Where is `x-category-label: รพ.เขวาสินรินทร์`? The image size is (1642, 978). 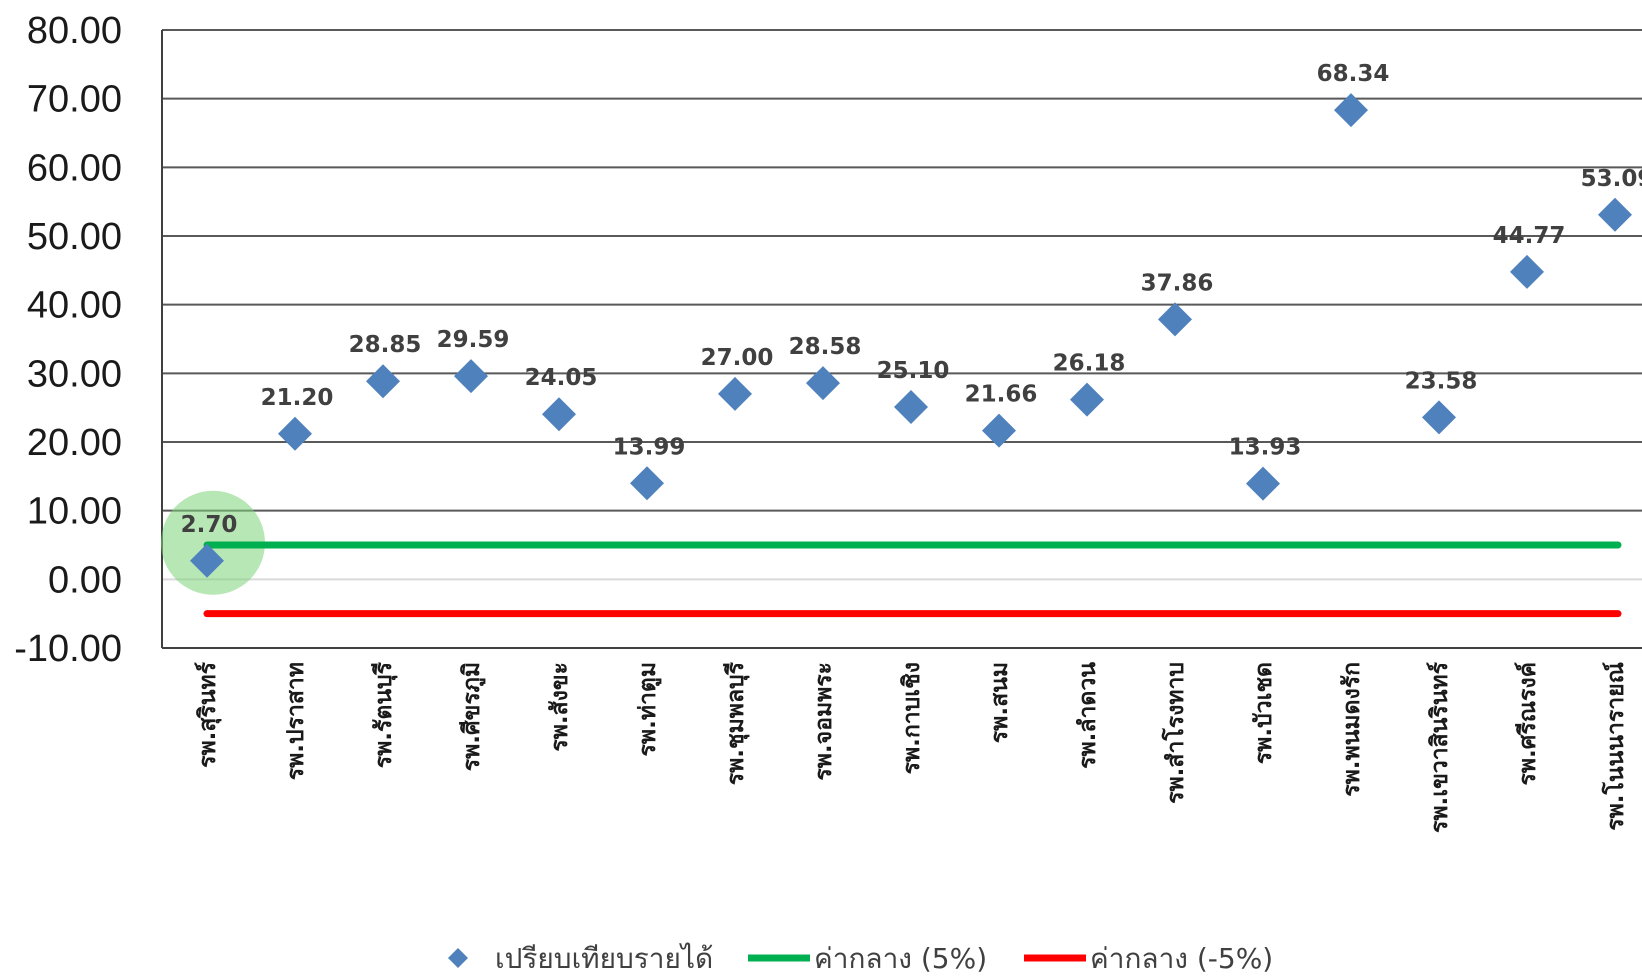
x-category-label: รพ.เขวาสินรินทร์ is located at coordinates (1439, 747).